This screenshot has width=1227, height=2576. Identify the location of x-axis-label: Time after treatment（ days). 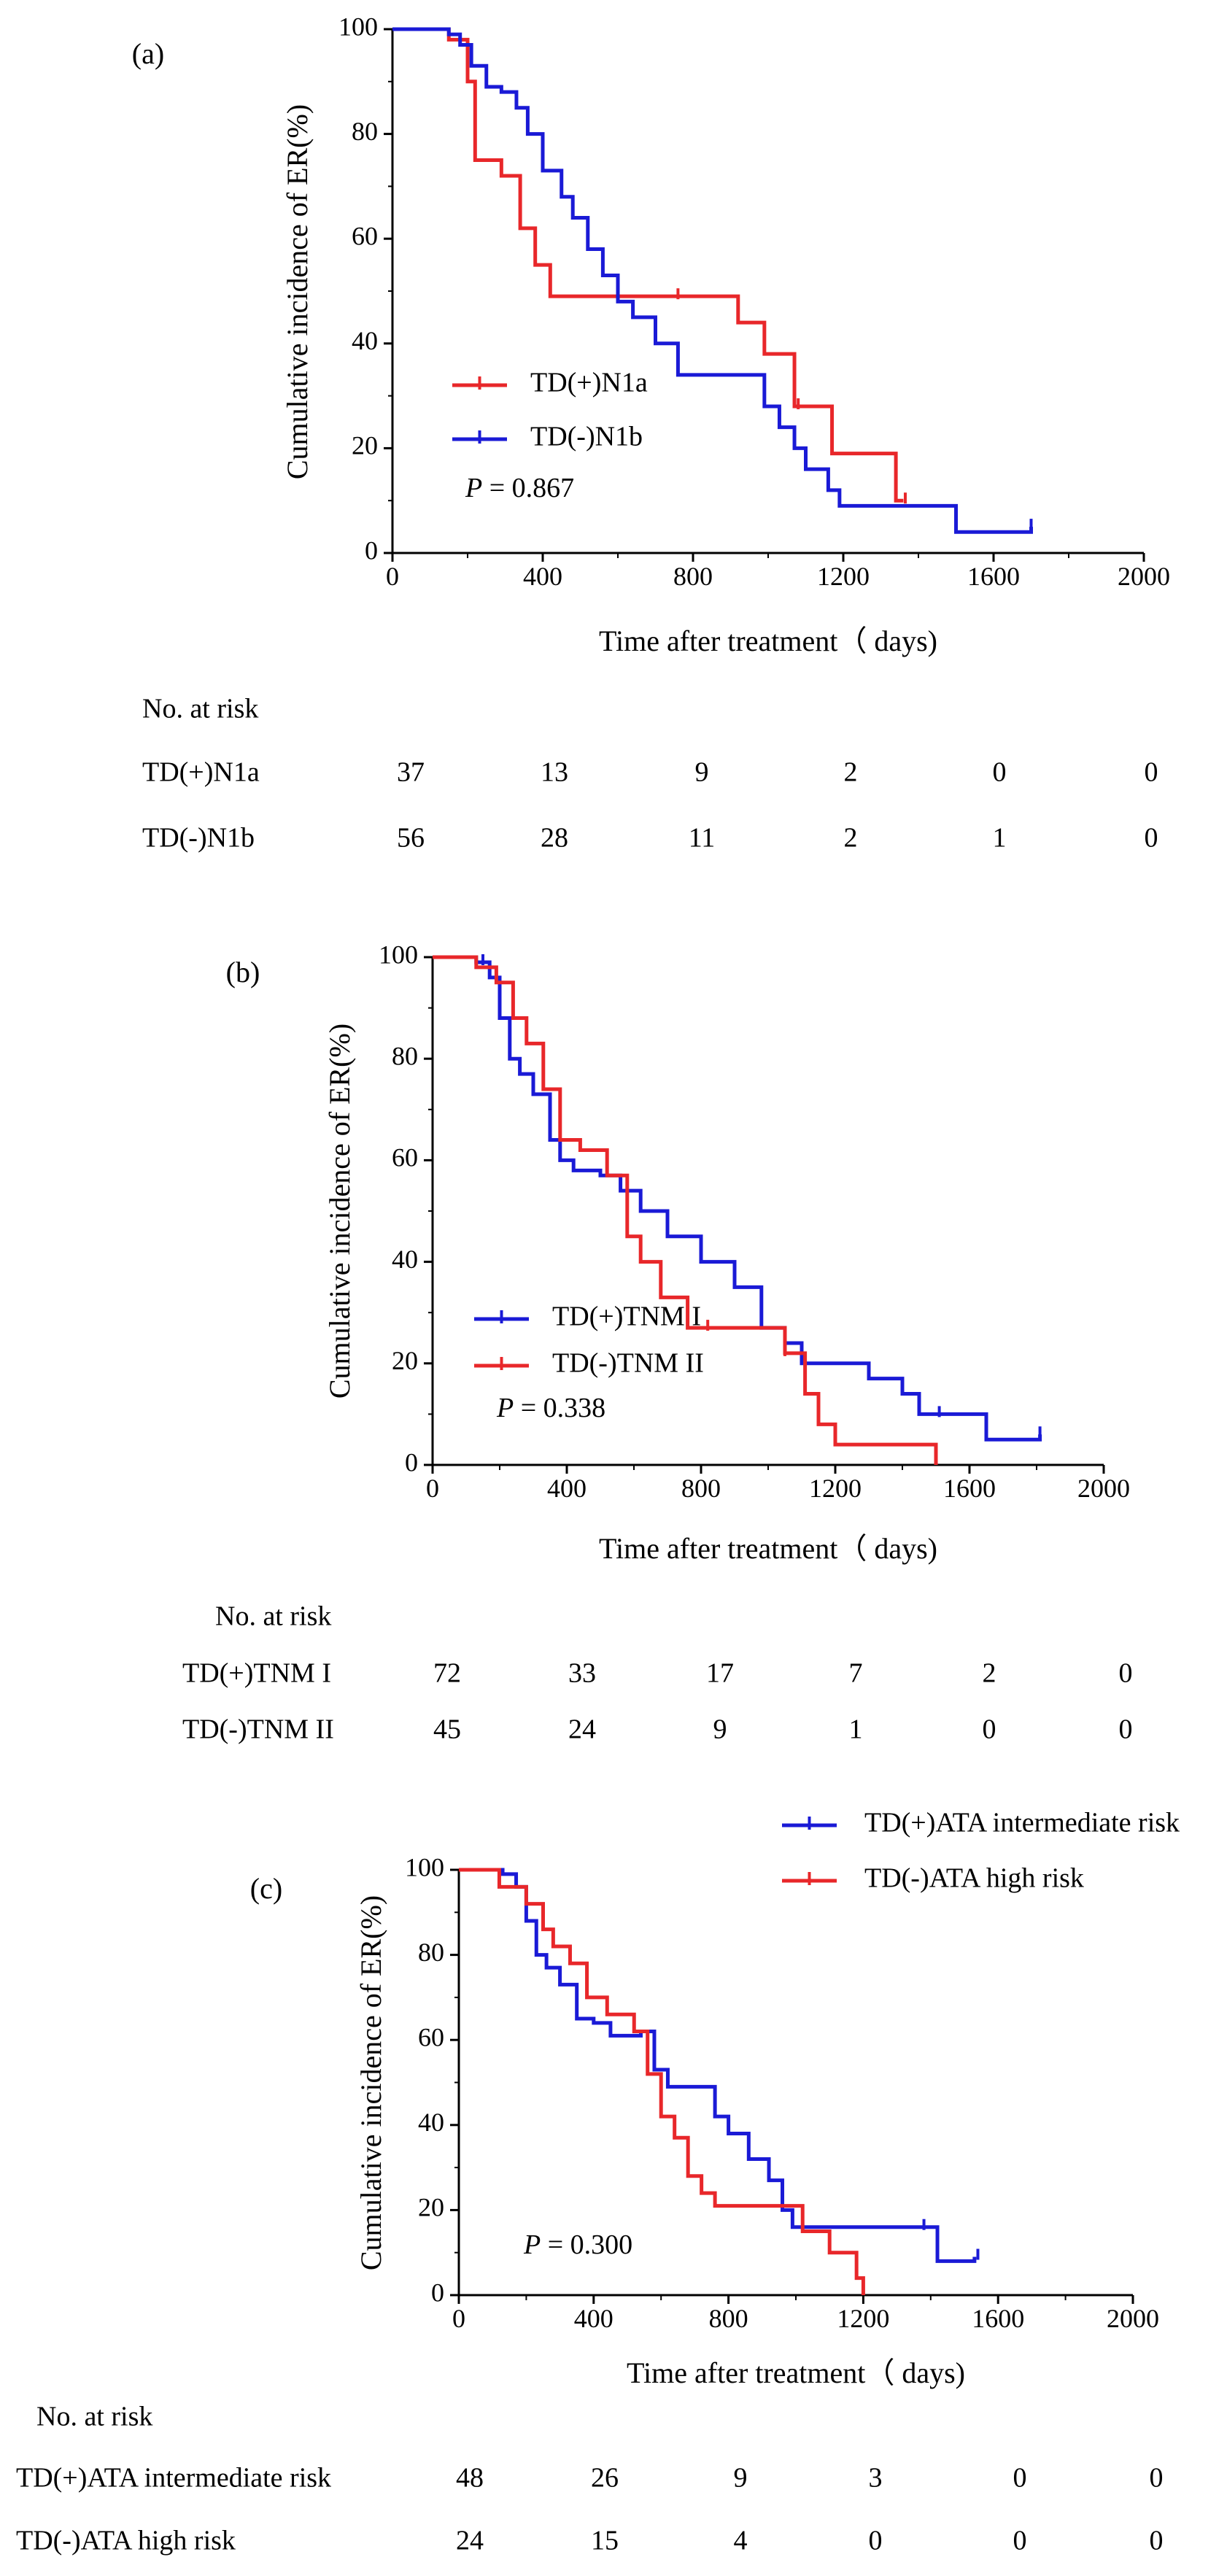
(768, 1548).